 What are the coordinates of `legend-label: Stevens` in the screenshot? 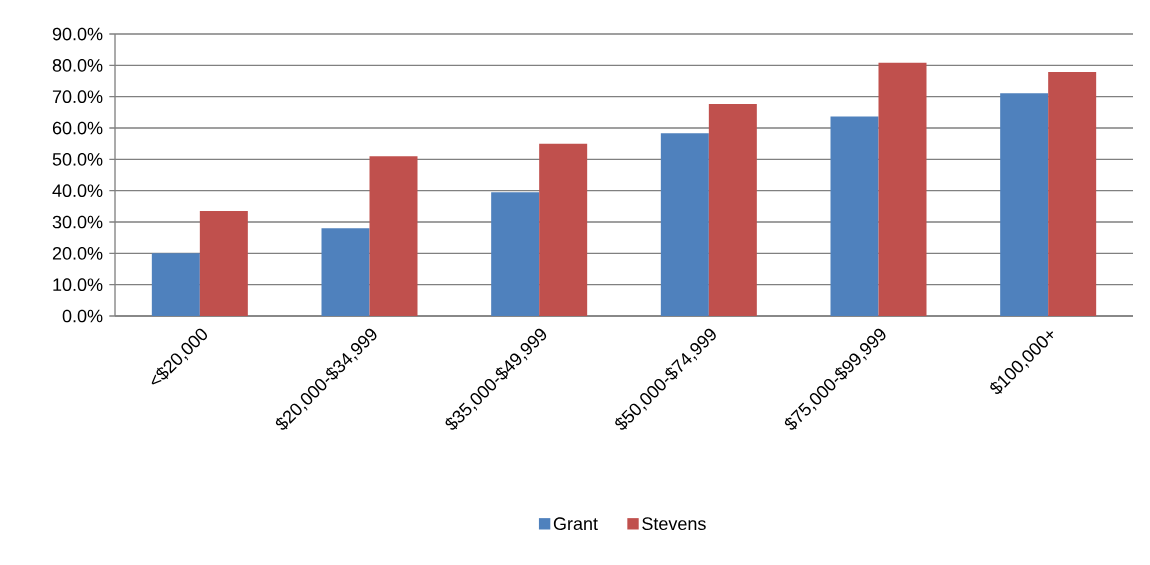 It's located at (674, 524).